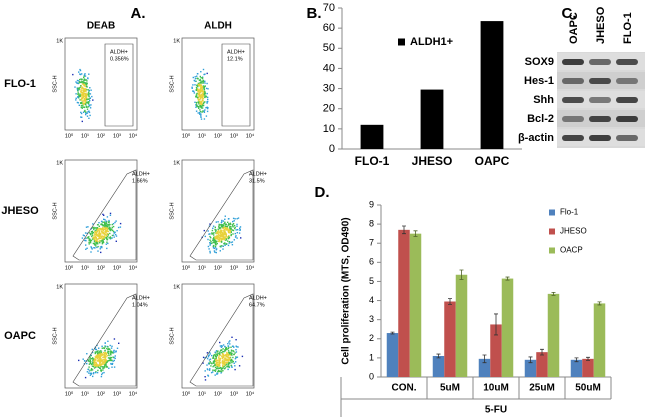 The width and height of the screenshot is (646, 417). Describe the element at coordinates (101, 394) in the screenshot. I see `x-tick-label: 10²` at that location.